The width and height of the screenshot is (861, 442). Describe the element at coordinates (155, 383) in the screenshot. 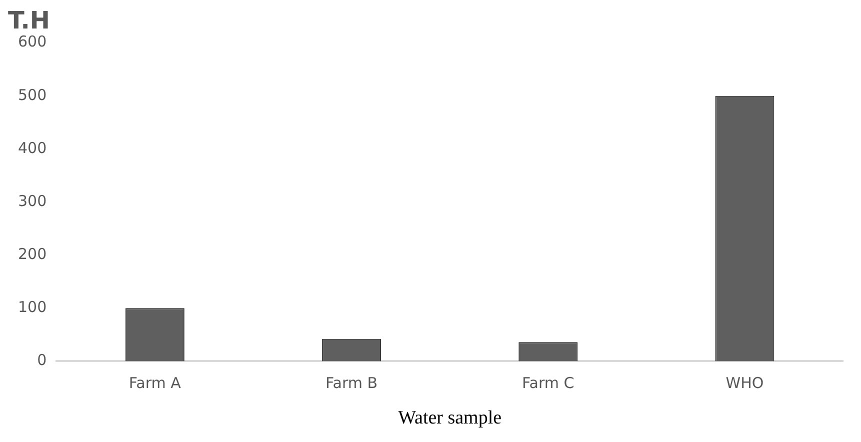

I see `x-tick-label: Farm A` at that location.